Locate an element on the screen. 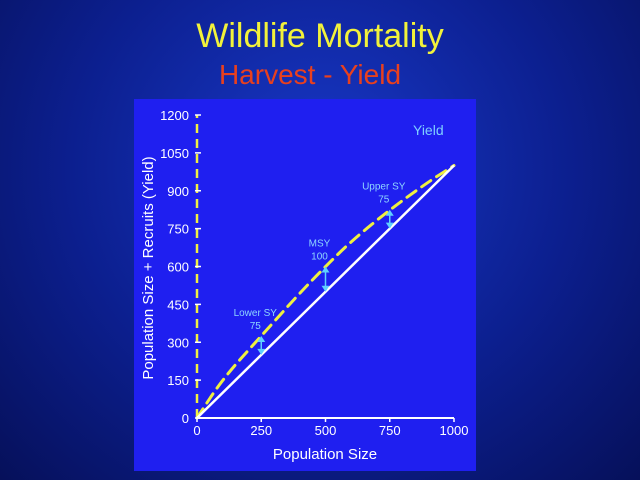  y-tick-label: 150 is located at coordinates (178, 380).